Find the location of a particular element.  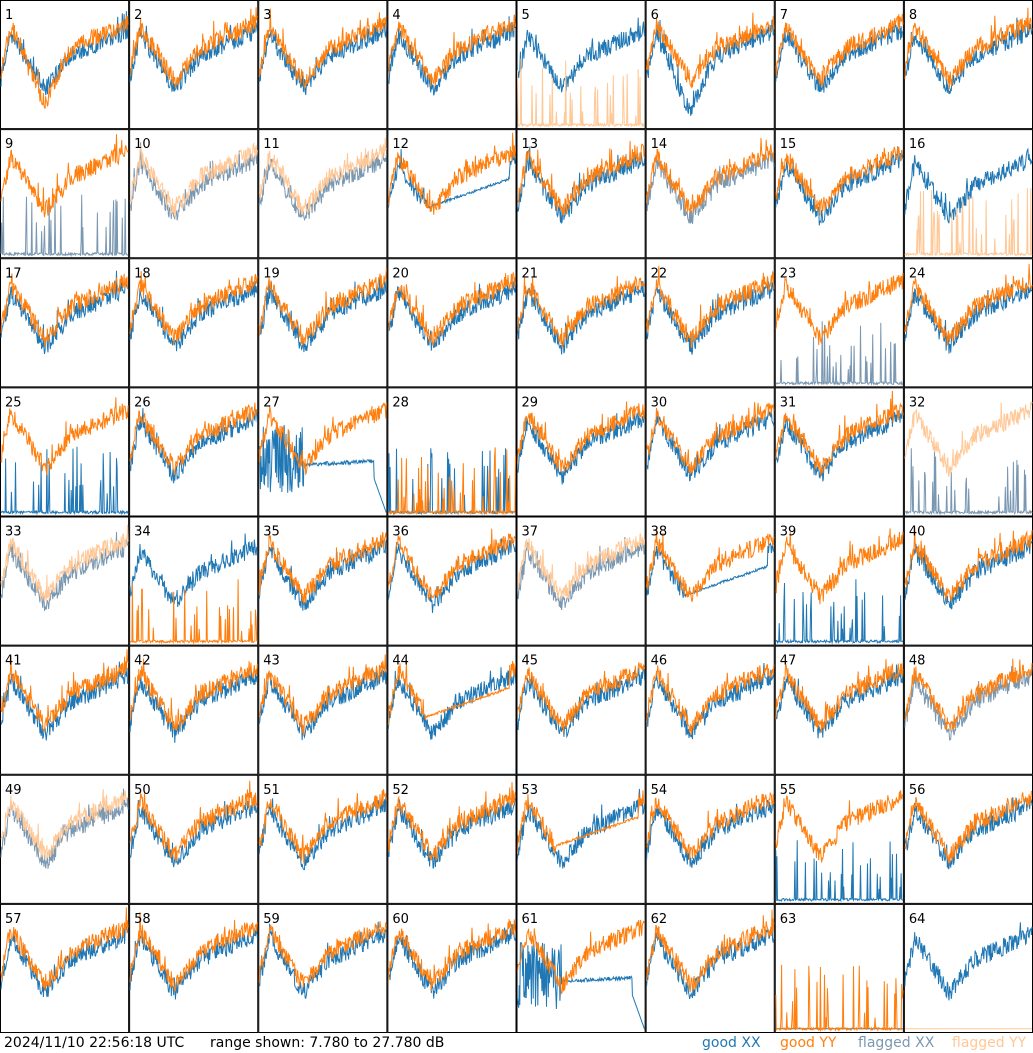

panel-40: 40 is located at coordinates (968, 581).